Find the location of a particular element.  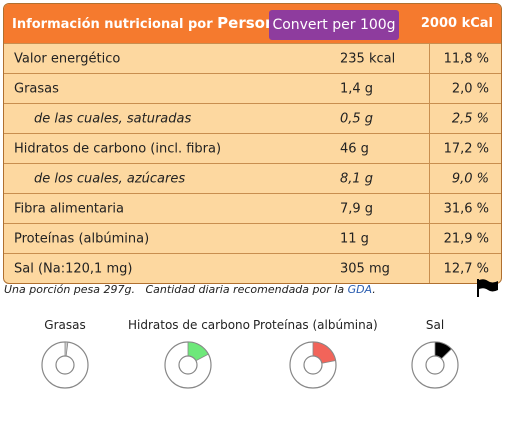

gauge: Hidratos de carbono is located at coordinates (189, 354).